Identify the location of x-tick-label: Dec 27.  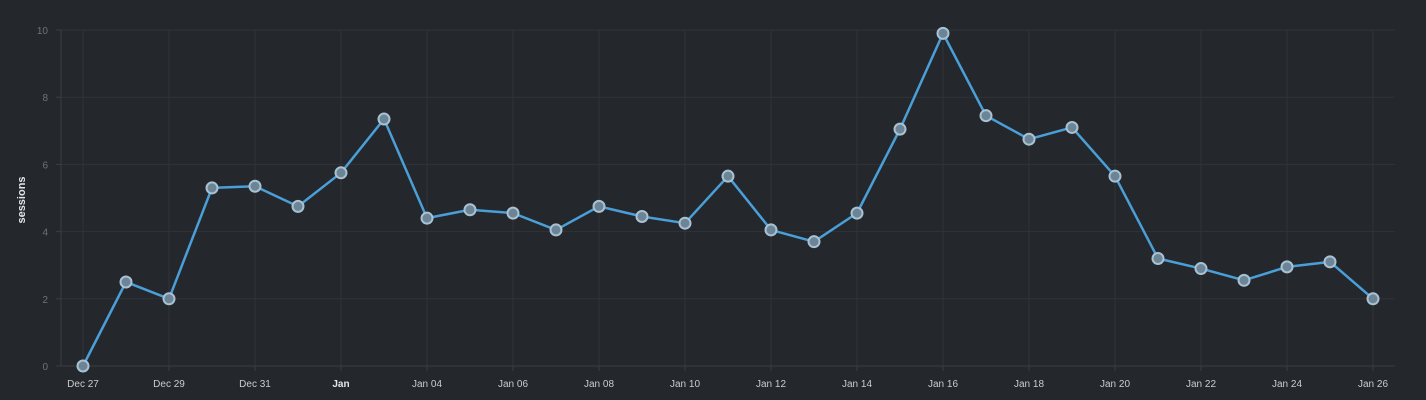
(83, 384).